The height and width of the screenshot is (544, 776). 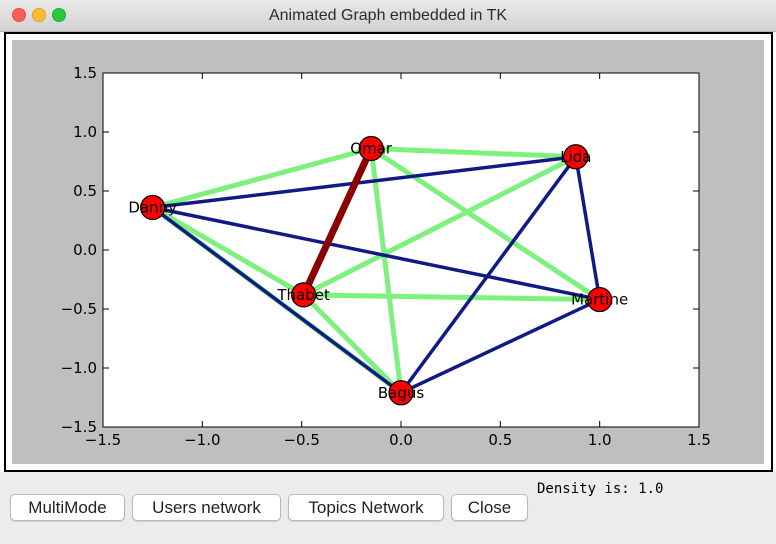 I want to click on edge-danny-martine, so click(x=376, y=253).